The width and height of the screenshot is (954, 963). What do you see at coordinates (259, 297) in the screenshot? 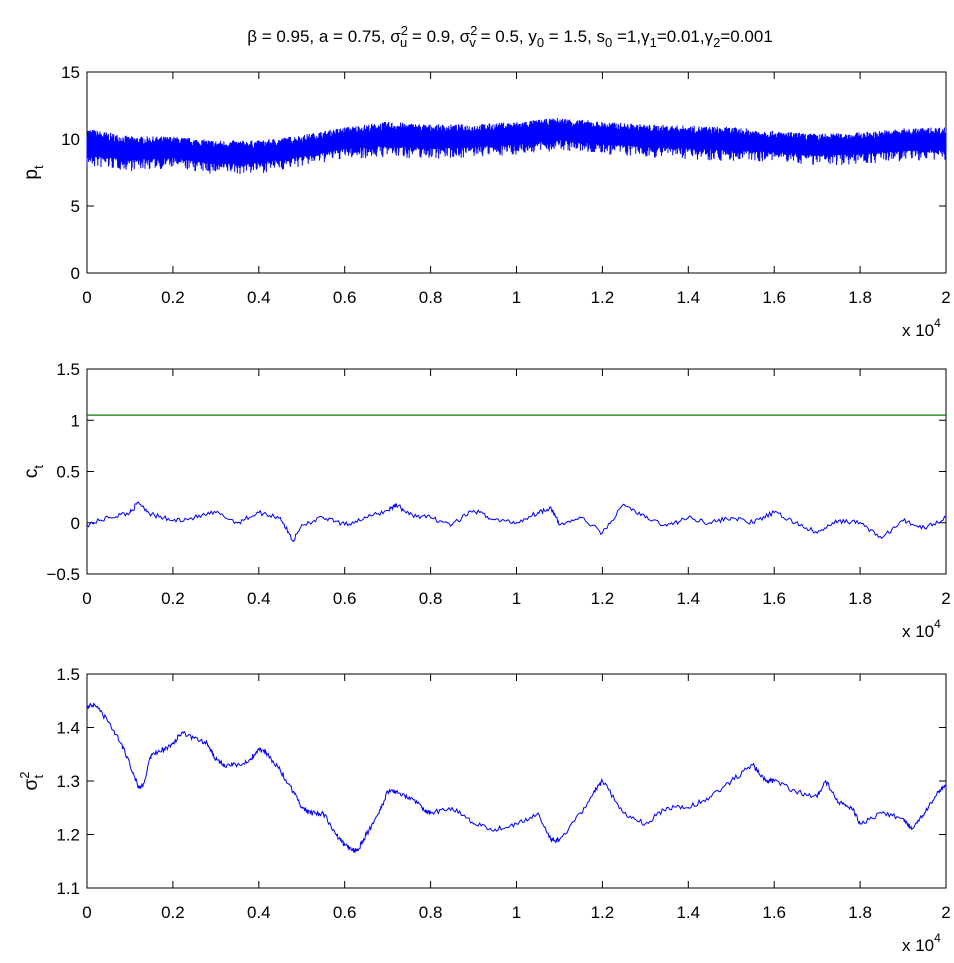
I see `x-tick-label: 0.4` at bounding box center [259, 297].